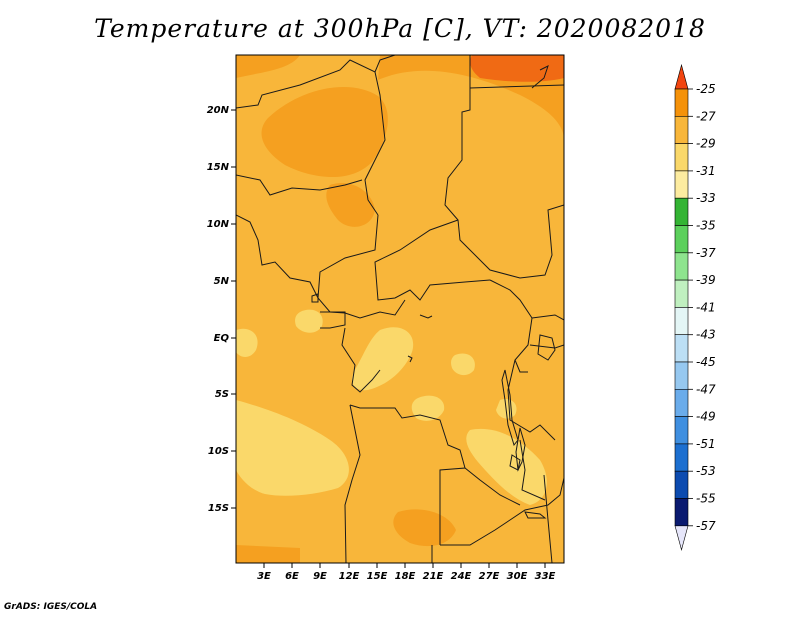 This screenshot has height=618, width=800. Describe the element at coordinates (264, 576) in the screenshot. I see `lon-label: 3E` at that location.